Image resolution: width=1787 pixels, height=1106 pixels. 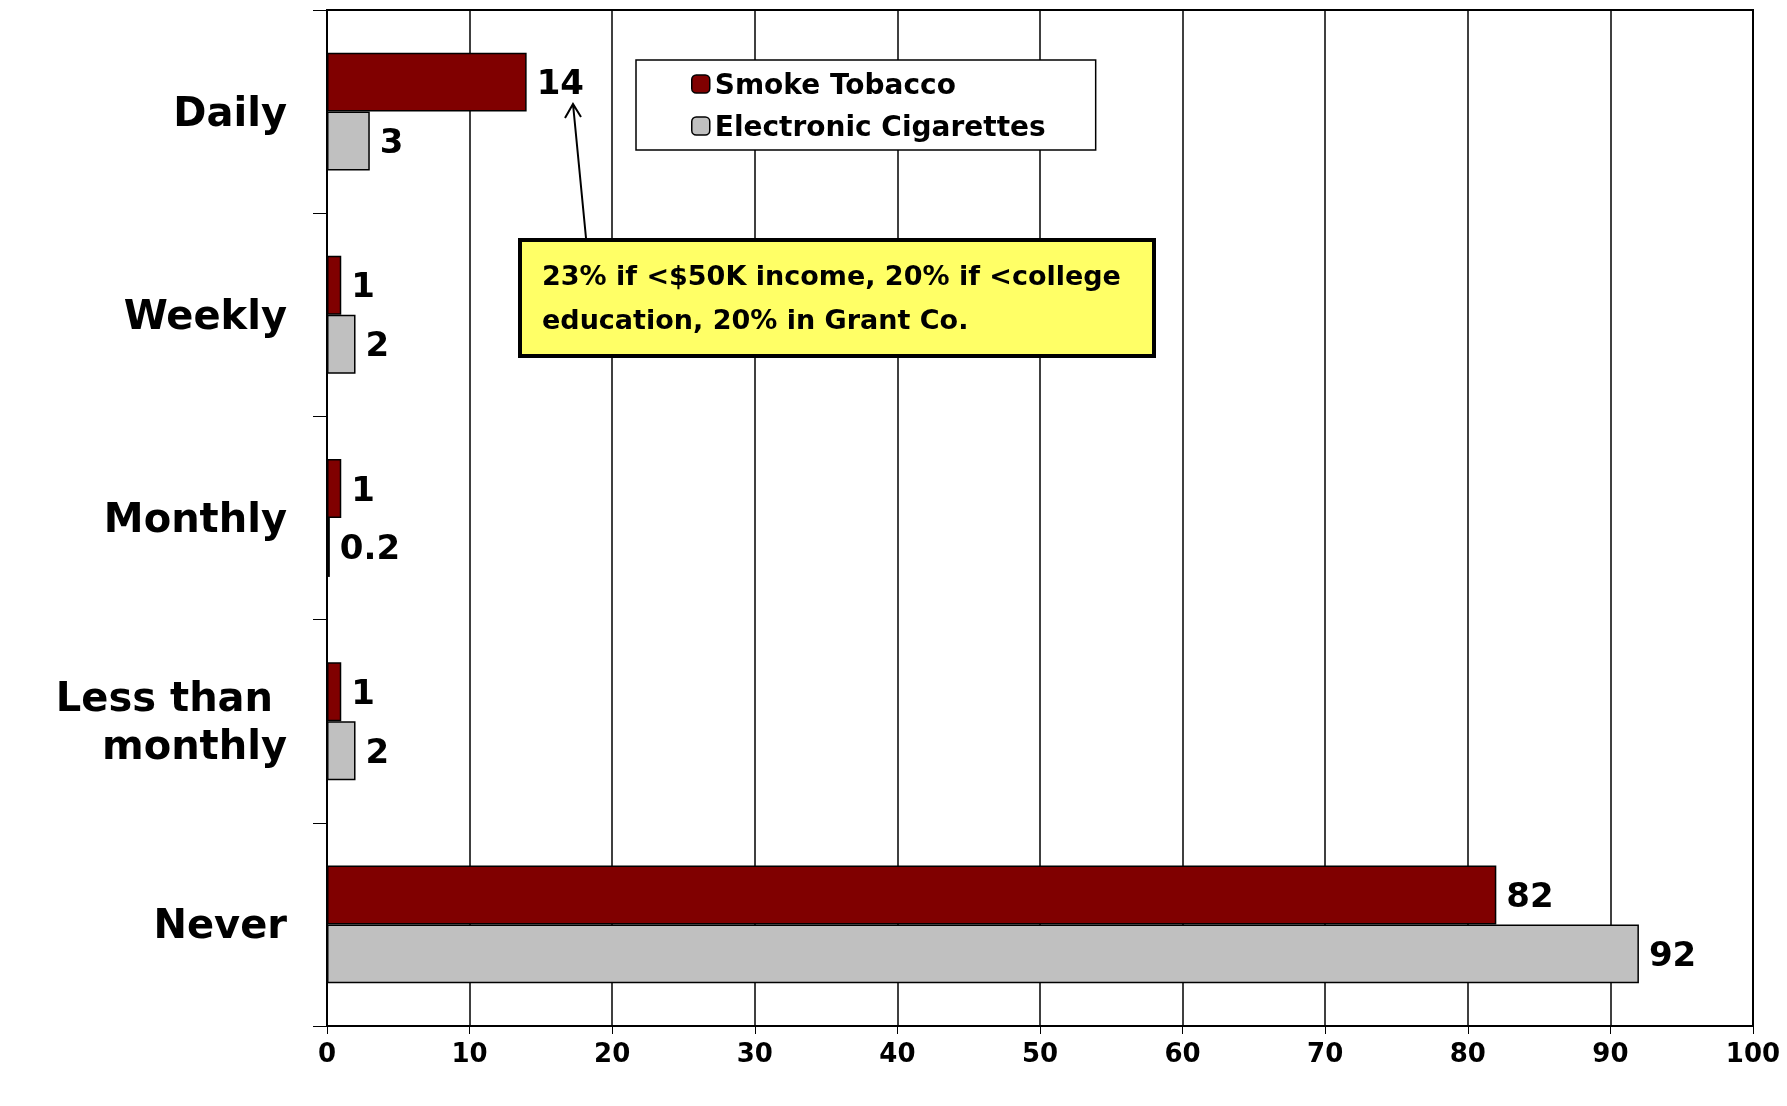 I want to click on legend-label: Smoke Tobacco, so click(x=835, y=84).